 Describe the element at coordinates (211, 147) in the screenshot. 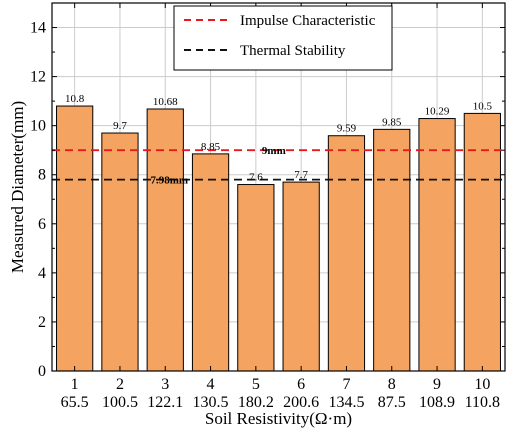

I see `bar-value-label: 8.85` at that location.